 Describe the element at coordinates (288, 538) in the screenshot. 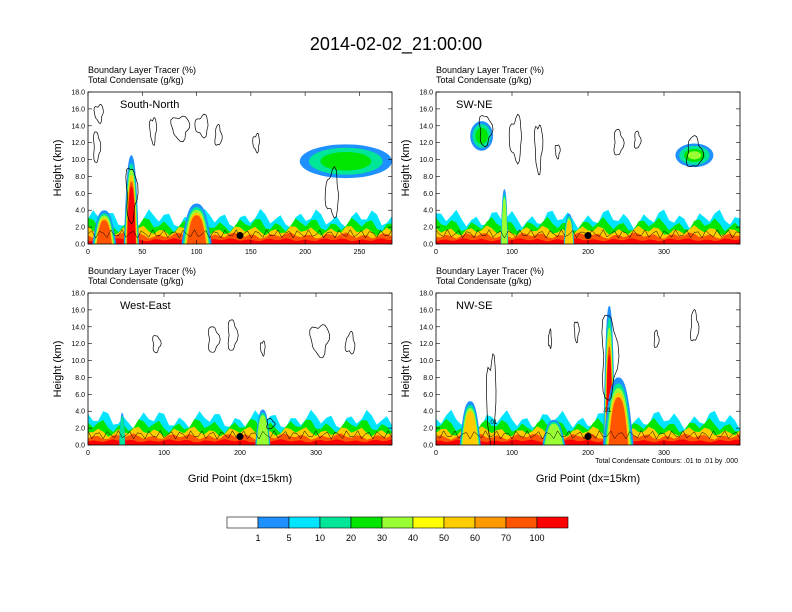

I see `colorbar-label: 5` at that location.